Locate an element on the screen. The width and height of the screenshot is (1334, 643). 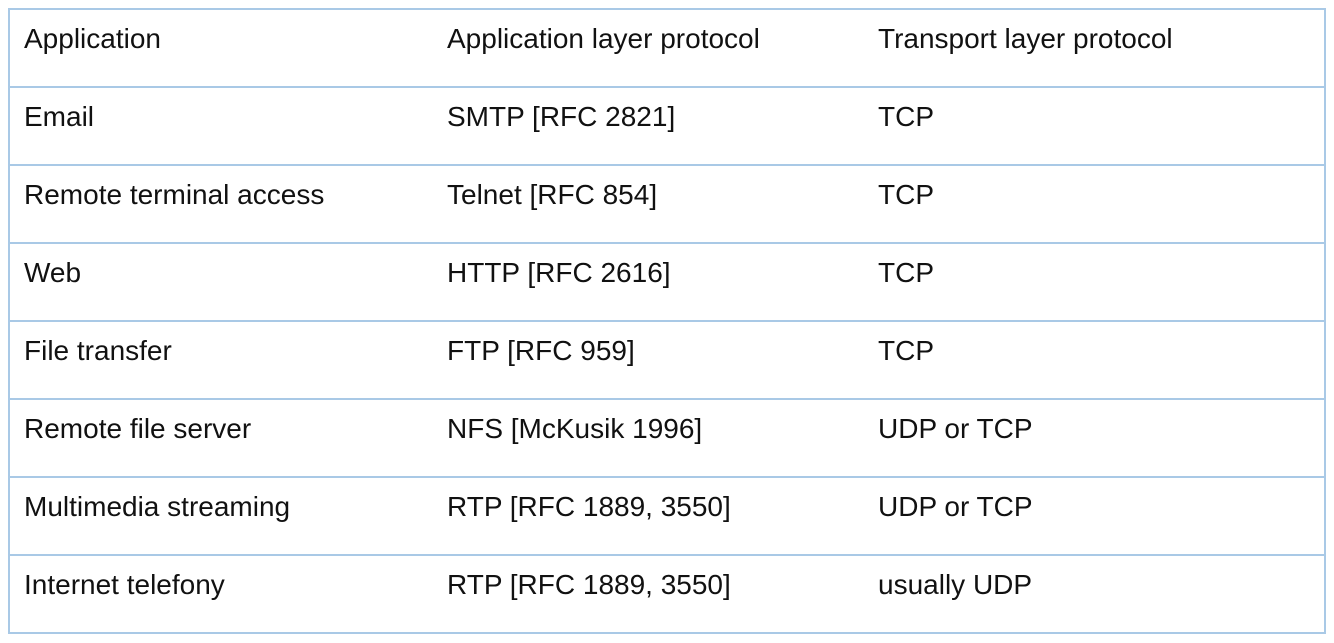
header-cell: Transport layer protocol is located at coordinates (1025, 38).